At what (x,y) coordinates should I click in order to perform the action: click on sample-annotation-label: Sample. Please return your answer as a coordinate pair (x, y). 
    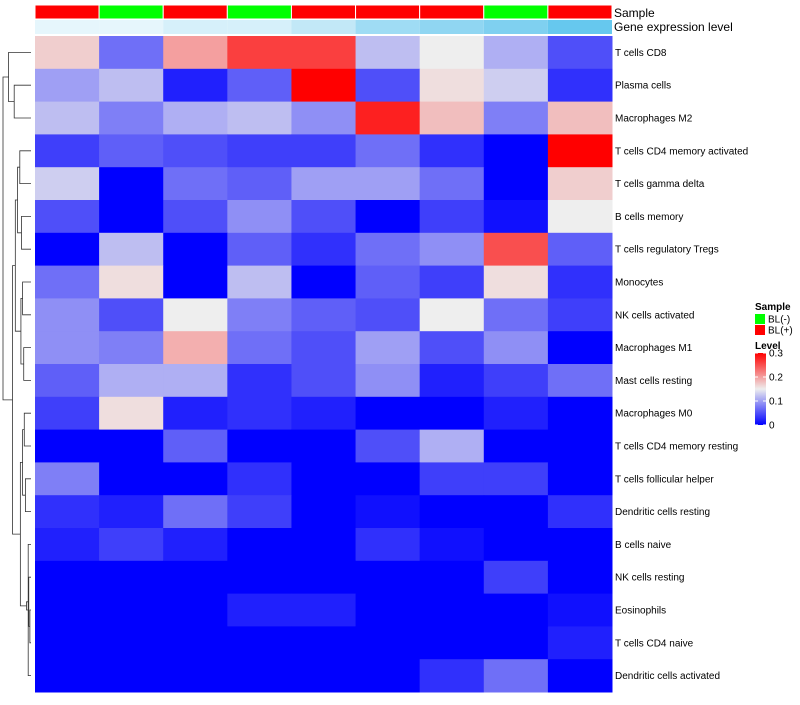
    Looking at the image, I should click on (634, 13).